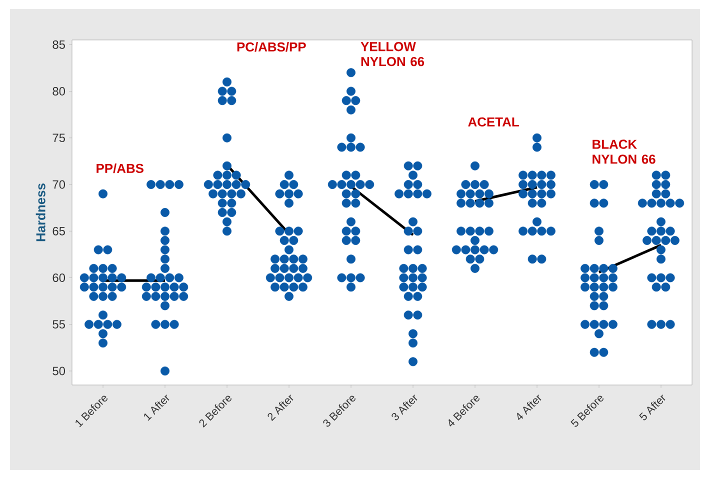 Image resolution: width=711 pixels, height=479 pixels. I want to click on y-tick-label: 60, so click(59, 278).